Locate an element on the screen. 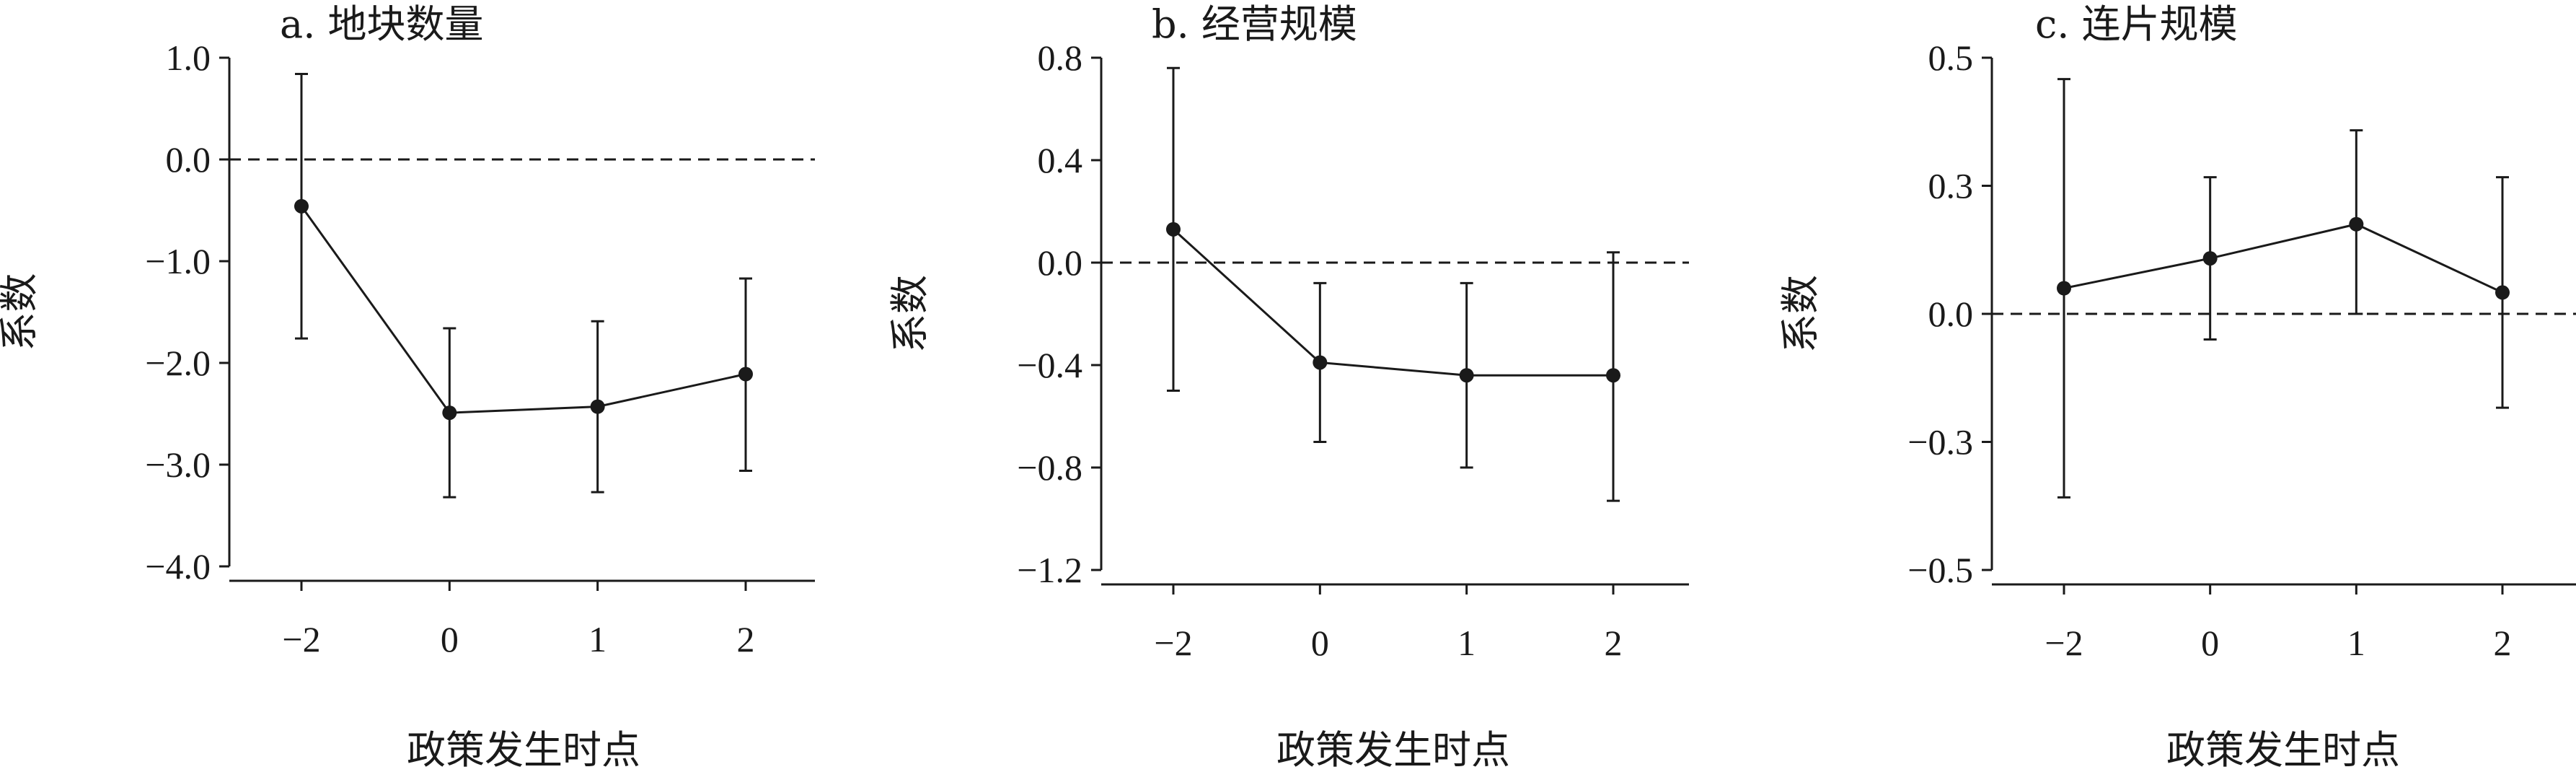 The height and width of the screenshot is (772, 2576). y-tick-label: −3.0 is located at coordinates (178, 464).